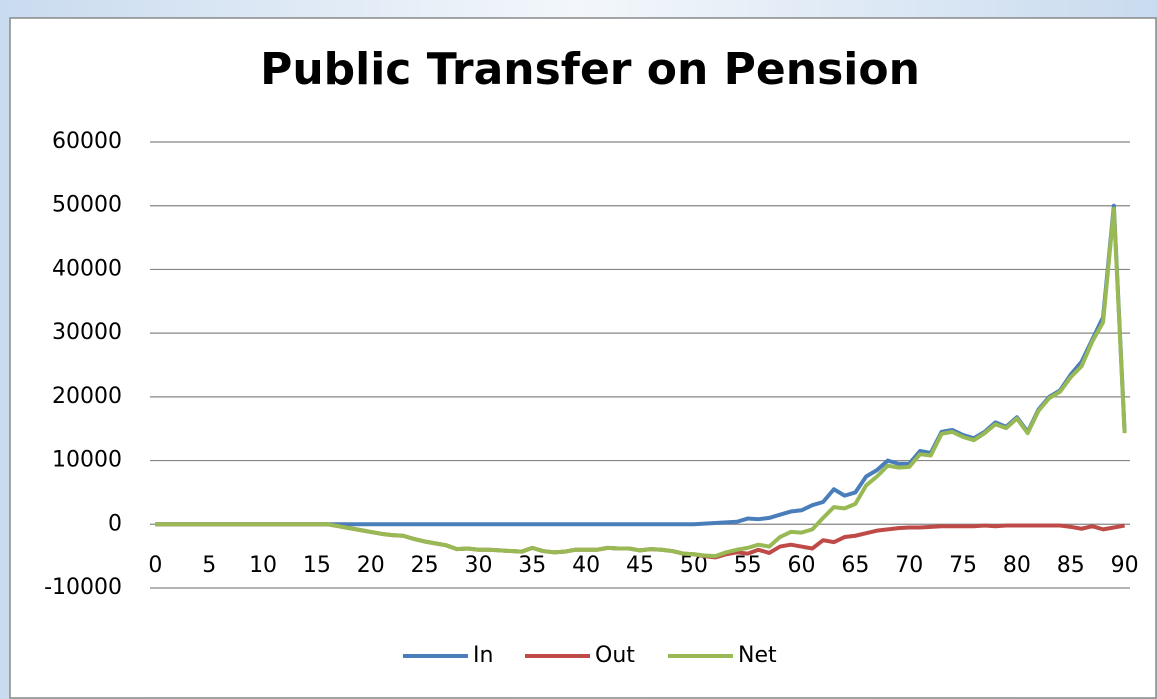 This screenshot has height=699, width=1157. Describe the element at coordinates (155, 565) in the screenshot. I see `x-tick-label: 0` at that location.